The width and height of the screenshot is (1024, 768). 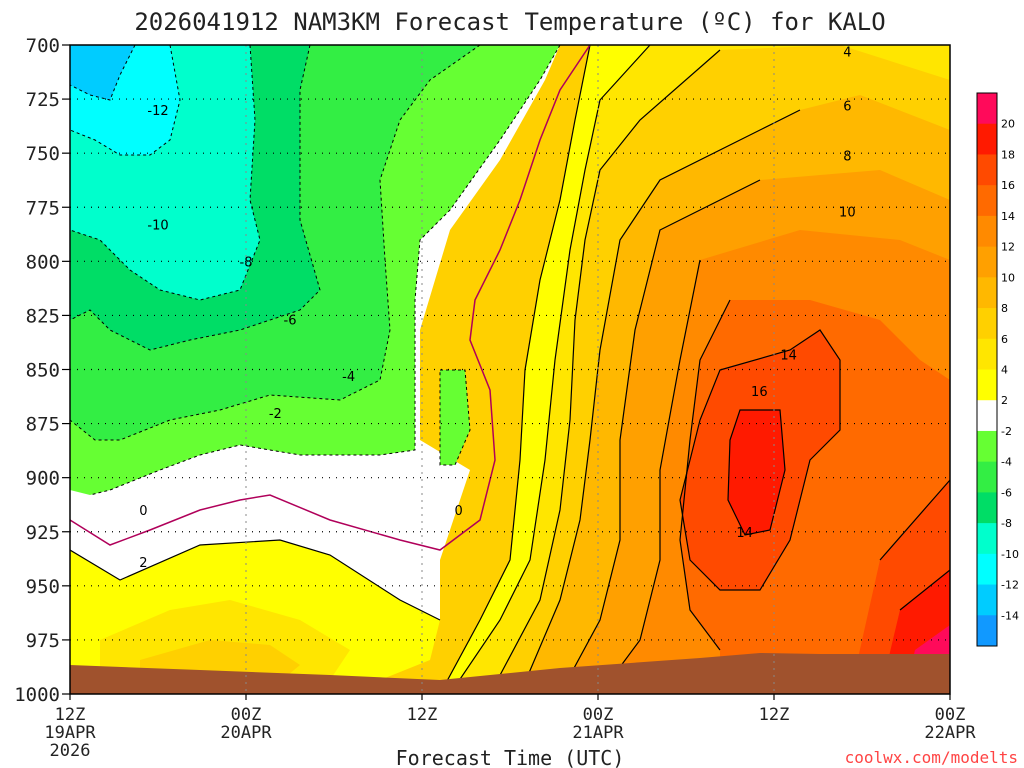 I want to click on colorbar-legend: 20 18 16 14 12 10 8 6 4 2 -2 -4 -6 -8 -10 -12 -14, so click(x=997, y=369).